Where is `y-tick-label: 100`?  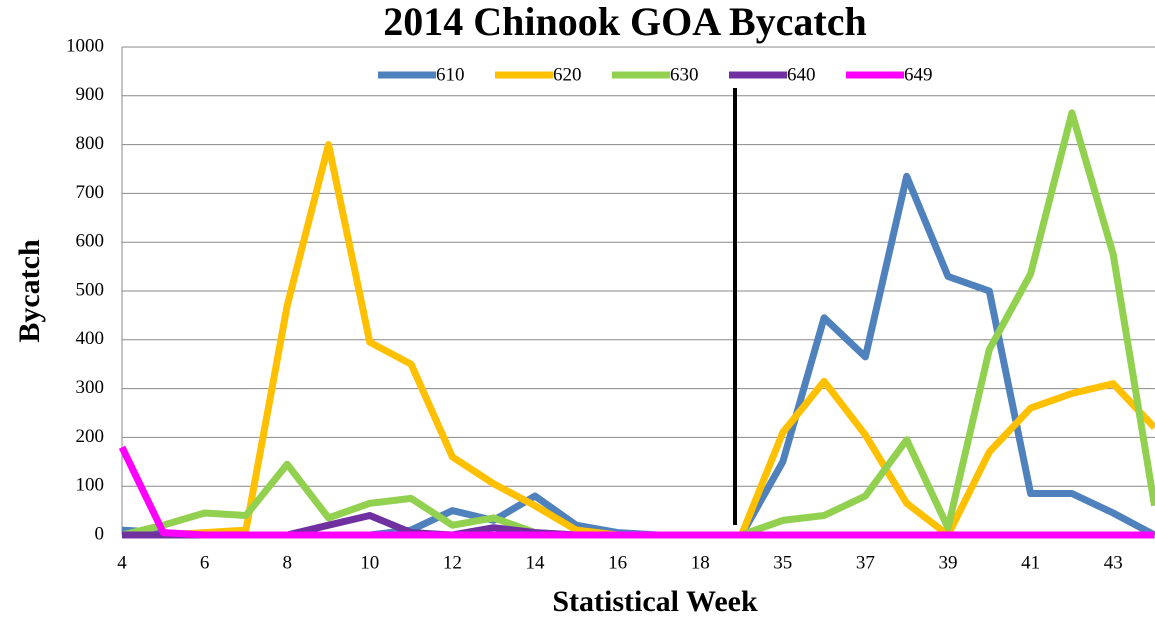 y-tick-label: 100 is located at coordinates (90, 485).